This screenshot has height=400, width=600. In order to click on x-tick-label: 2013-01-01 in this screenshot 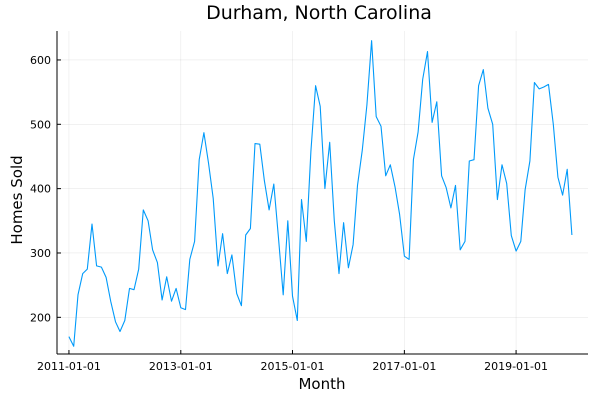, I will do `click(181, 366)`.